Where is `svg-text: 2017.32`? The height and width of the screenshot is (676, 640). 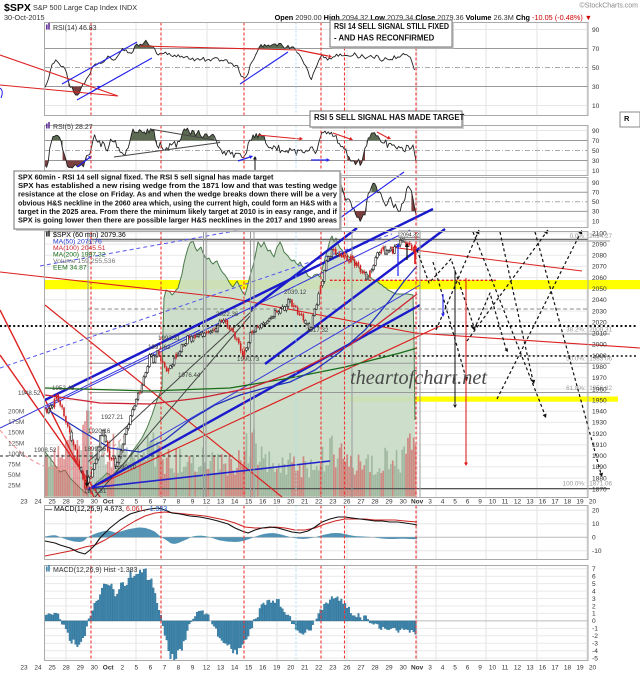
svg-text: 2017.32 is located at coordinates (317, 330).